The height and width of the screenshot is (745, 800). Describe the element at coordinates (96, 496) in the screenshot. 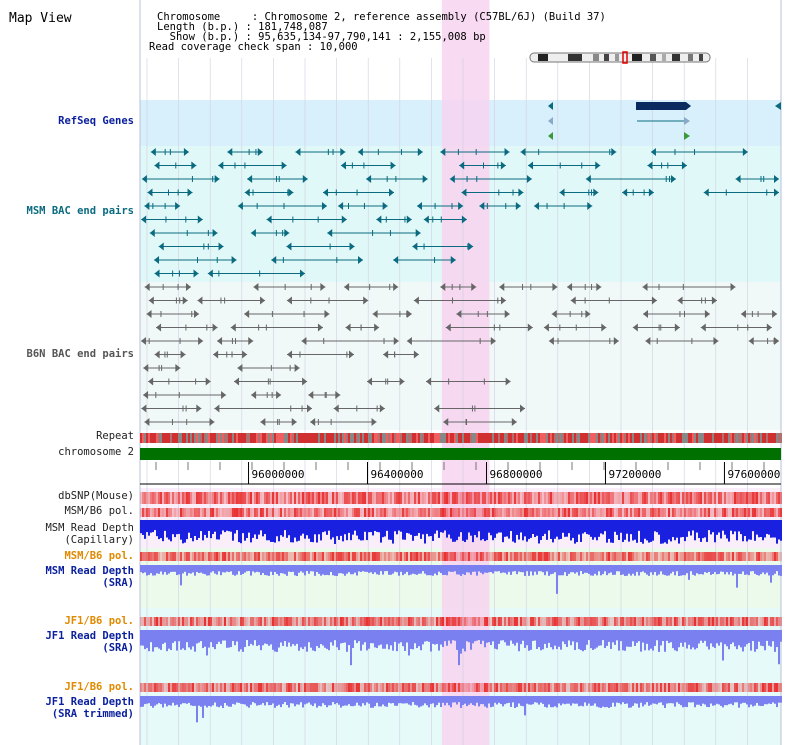

I see `track-label-dbsnp: dbSNP(Mouse)` at that location.